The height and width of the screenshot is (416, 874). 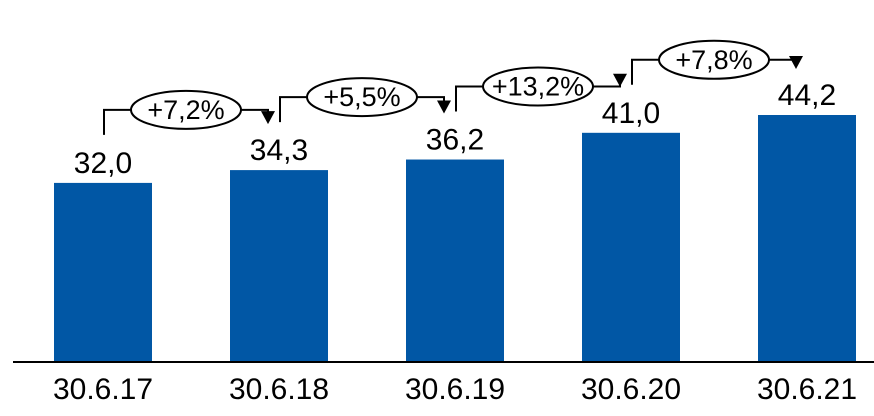 What do you see at coordinates (455, 140) in the screenshot?
I see `value-label-2: 36,2` at bounding box center [455, 140].